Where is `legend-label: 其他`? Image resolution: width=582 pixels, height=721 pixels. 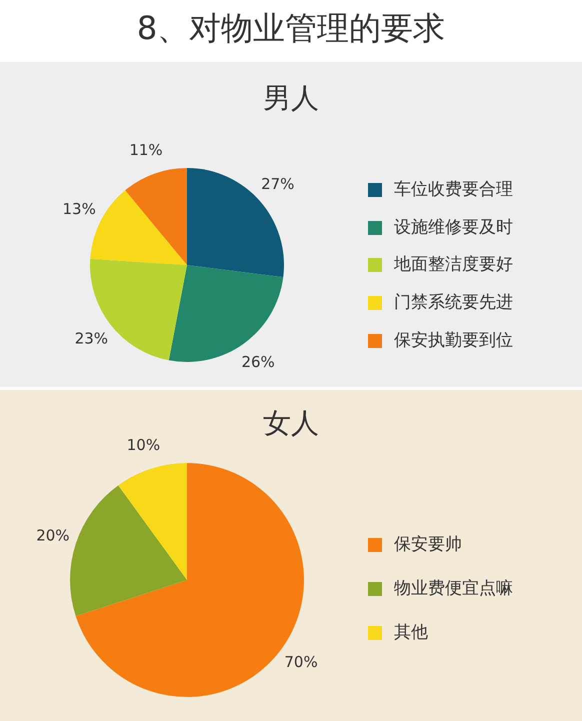 legend-label: 其他 is located at coordinates (411, 632).